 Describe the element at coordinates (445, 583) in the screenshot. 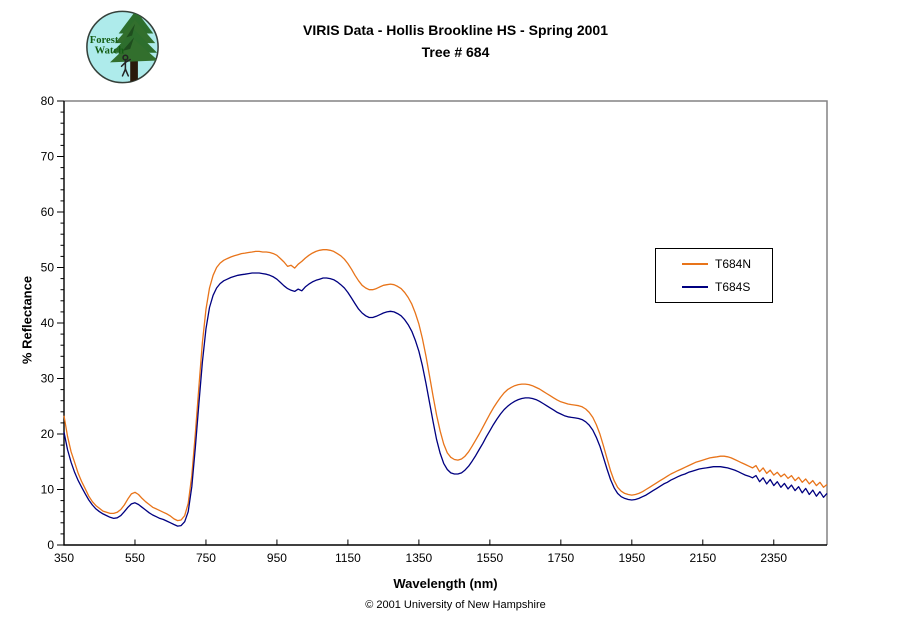

I see `x-axis-title: Wavelength (nm)` at that location.